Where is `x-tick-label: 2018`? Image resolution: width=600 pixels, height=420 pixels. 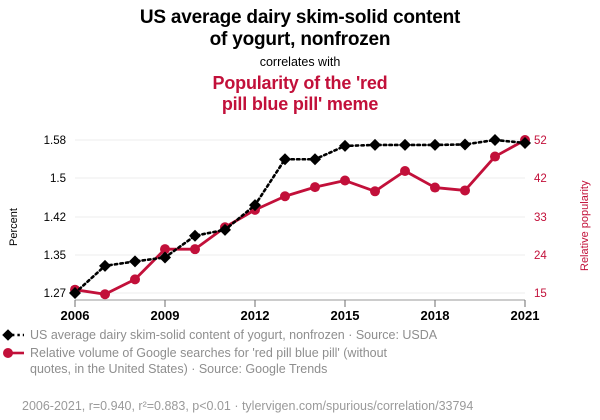 x-tick-label: 2018 is located at coordinates (435, 314).